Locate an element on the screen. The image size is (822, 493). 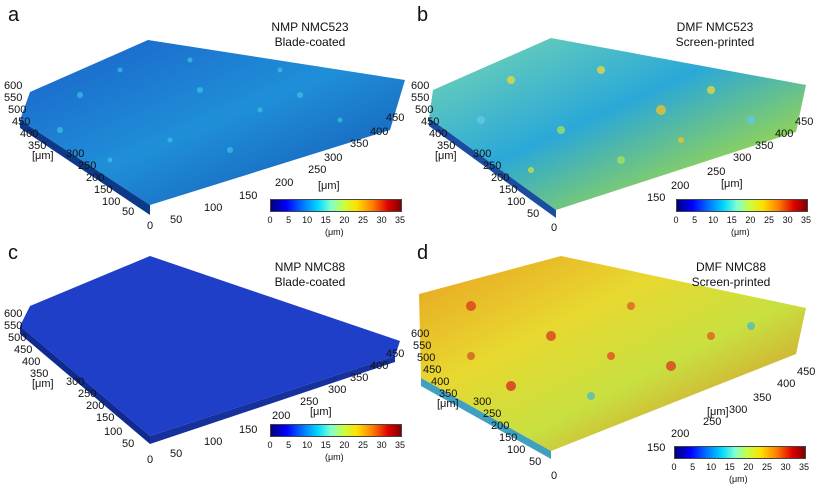
y-unit-b: [μm] is located at coordinates (446, 156).